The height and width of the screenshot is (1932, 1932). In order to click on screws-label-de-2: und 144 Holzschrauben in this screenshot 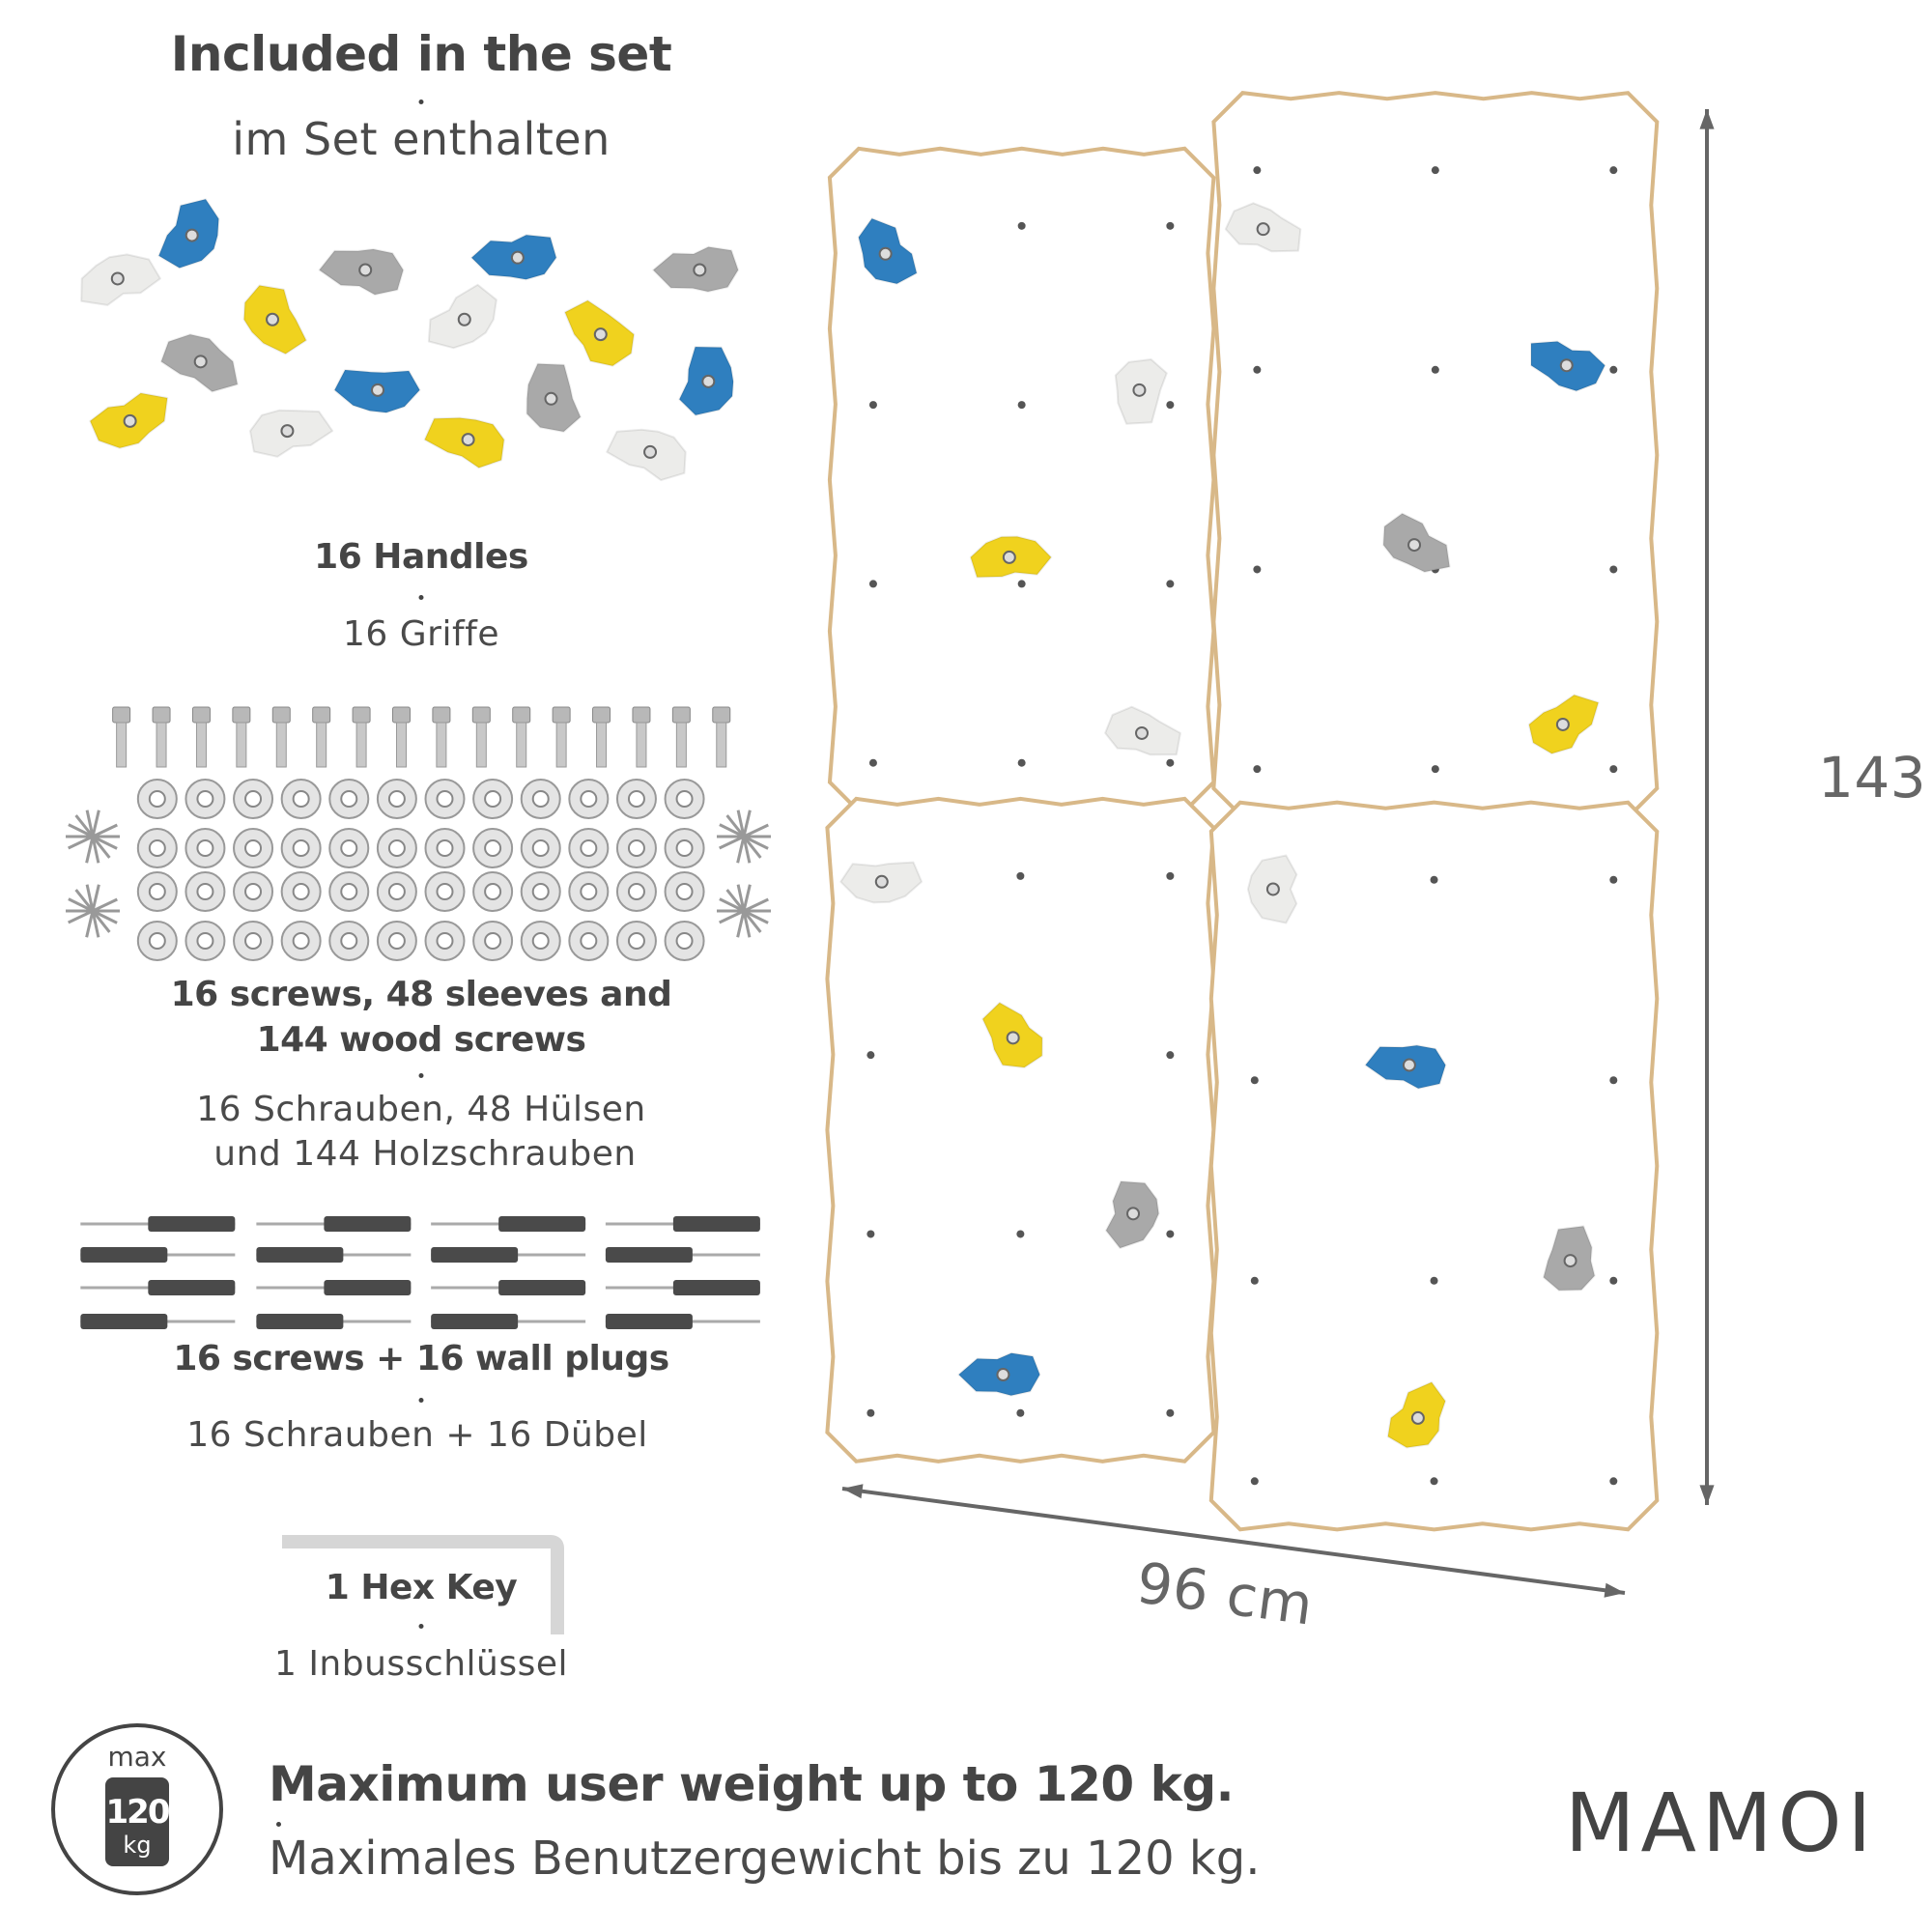, I will do `click(425, 1154)`.